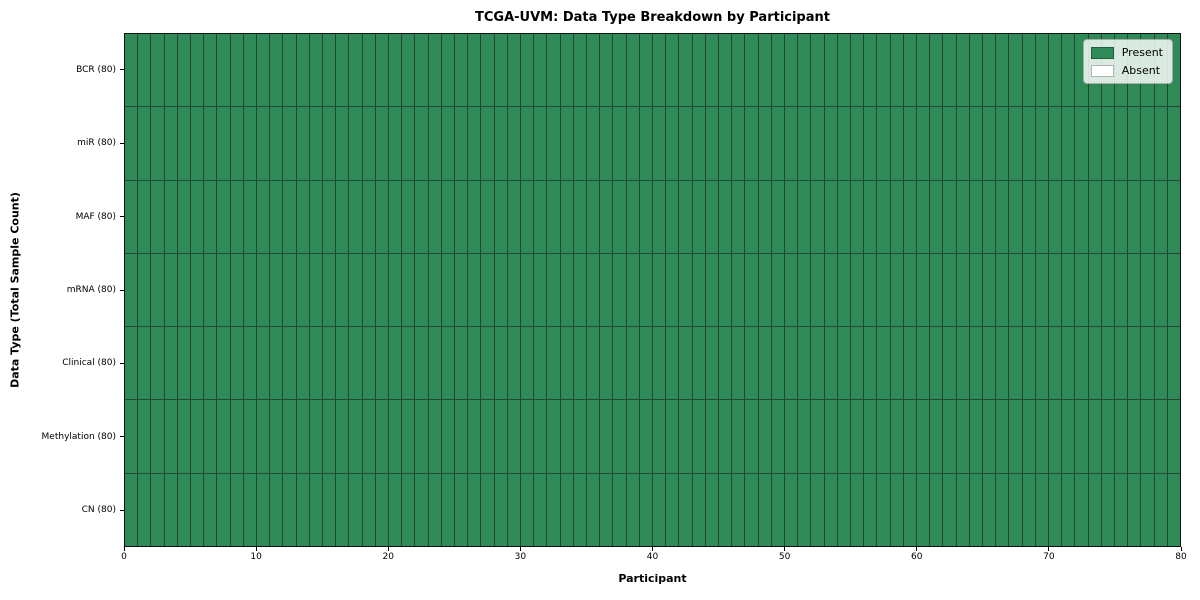  Describe the element at coordinates (98, 510) in the screenshot. I see `y-tick-label: CN (80)` at that location.